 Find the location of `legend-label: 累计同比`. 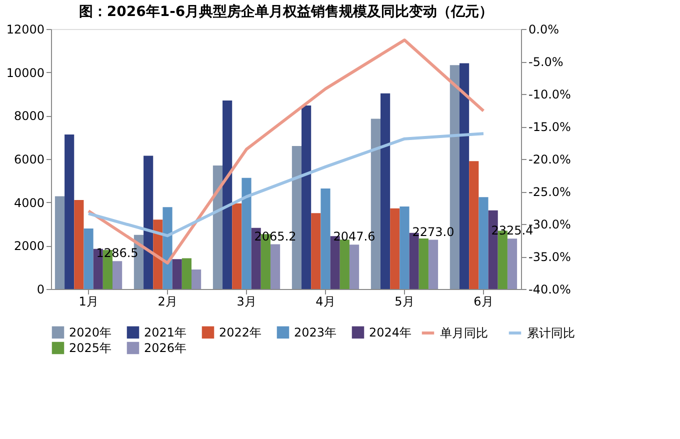

legend-label: 累计同比 is located at coordinates (551, 333).